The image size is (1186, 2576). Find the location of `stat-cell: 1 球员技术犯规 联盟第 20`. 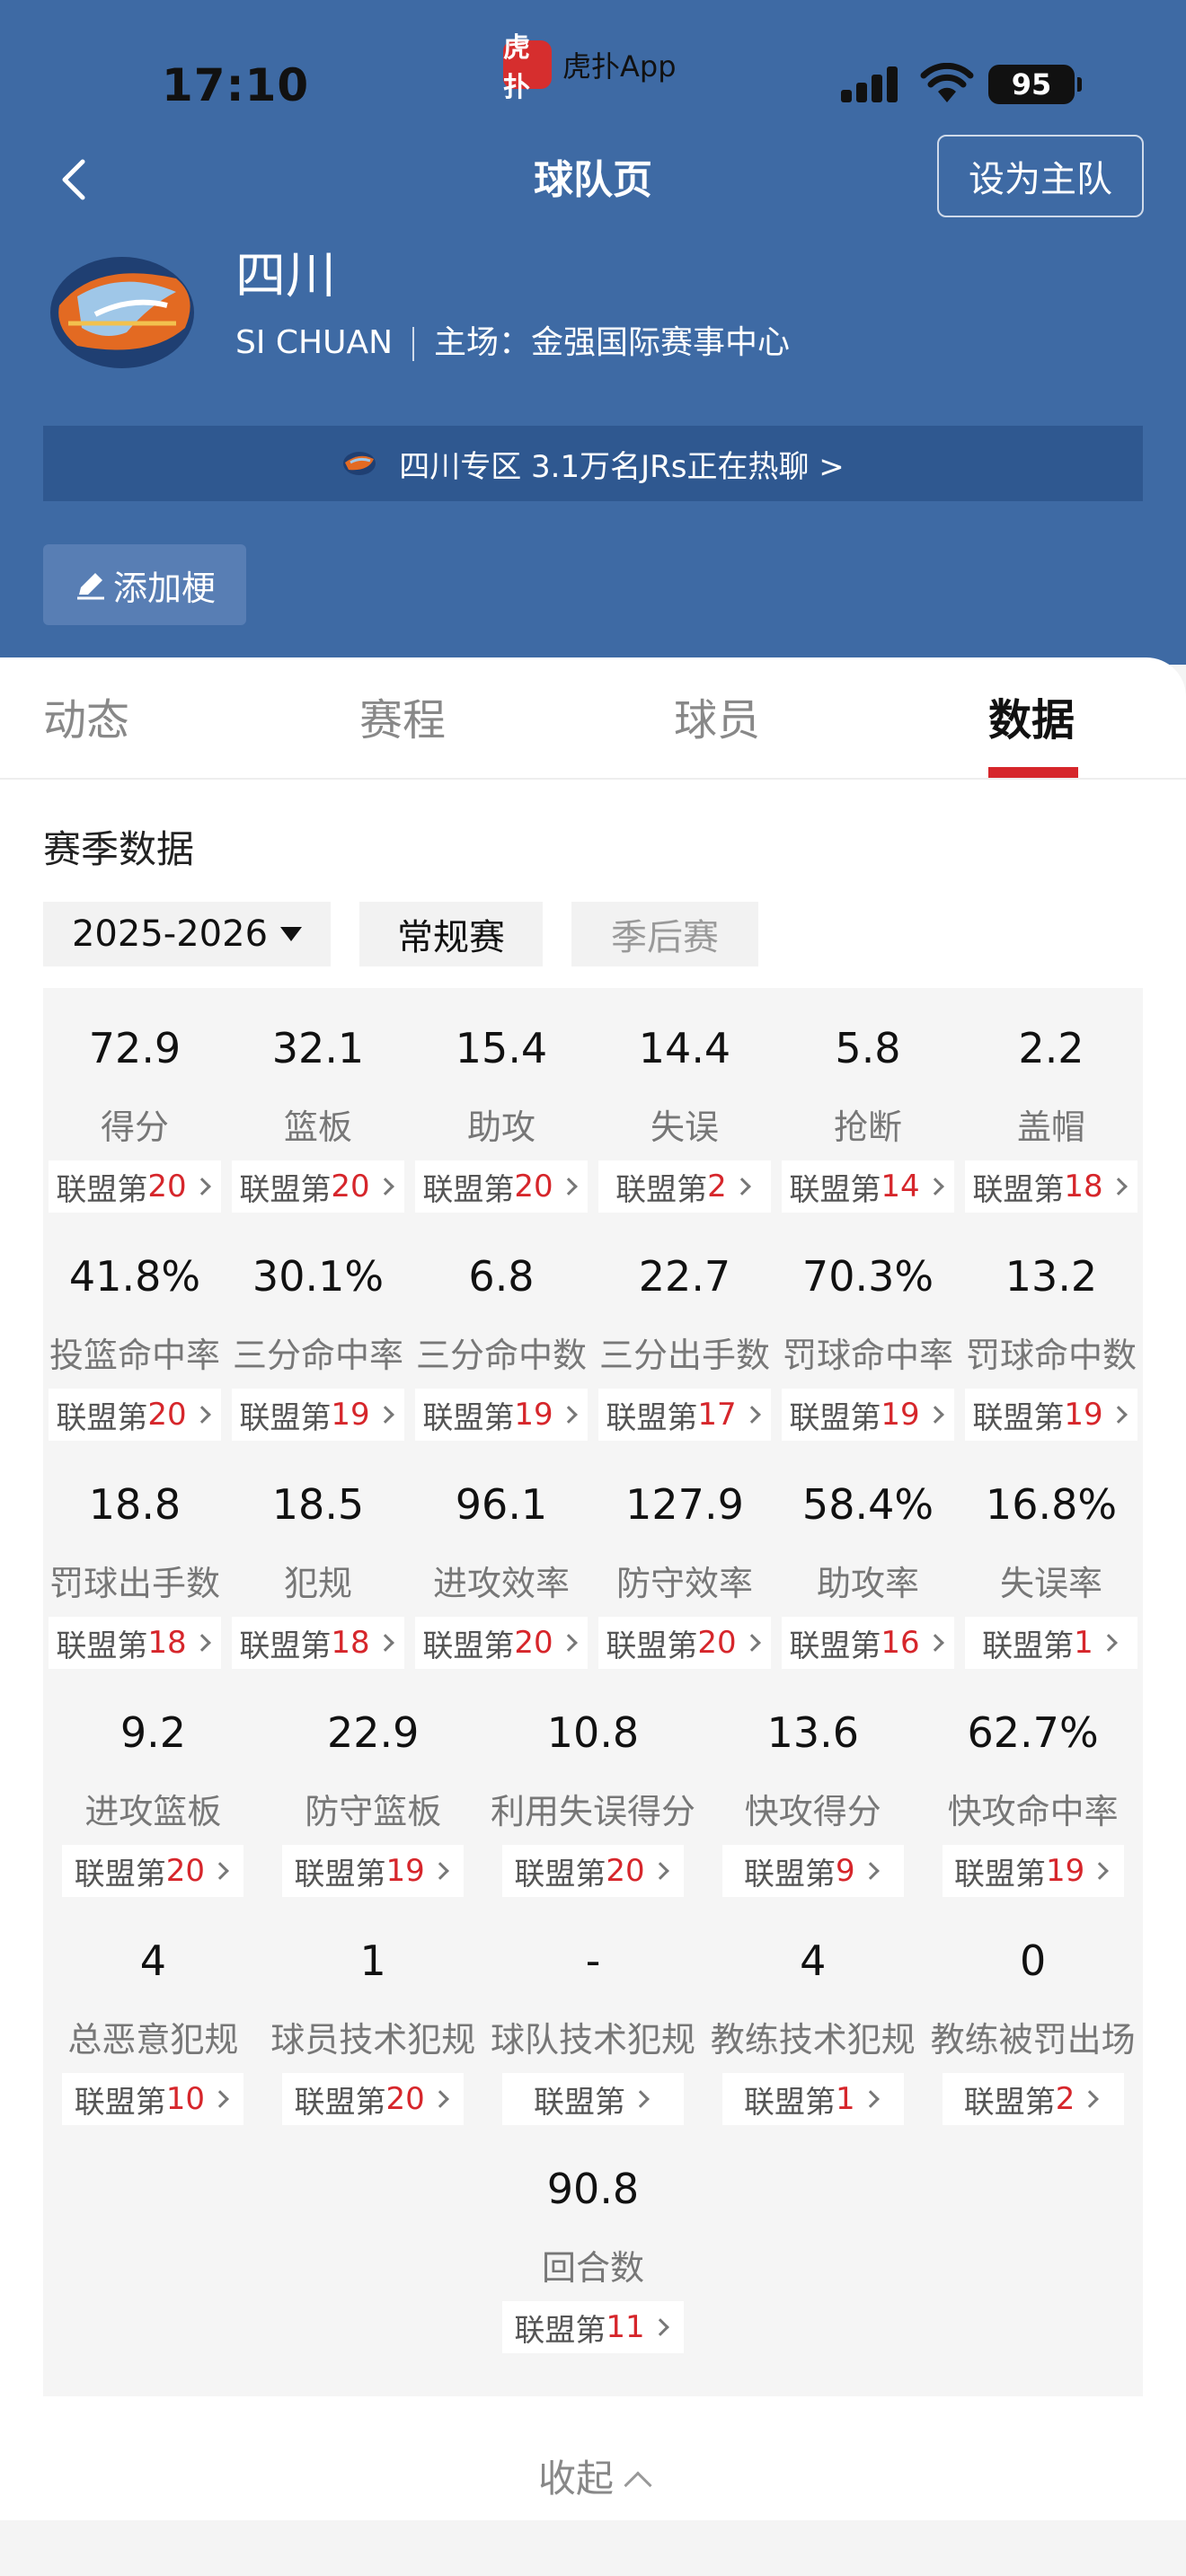

stat-cell: 1 球员技术犯规 联盟第 20 is located at coordinates (373, 2015).